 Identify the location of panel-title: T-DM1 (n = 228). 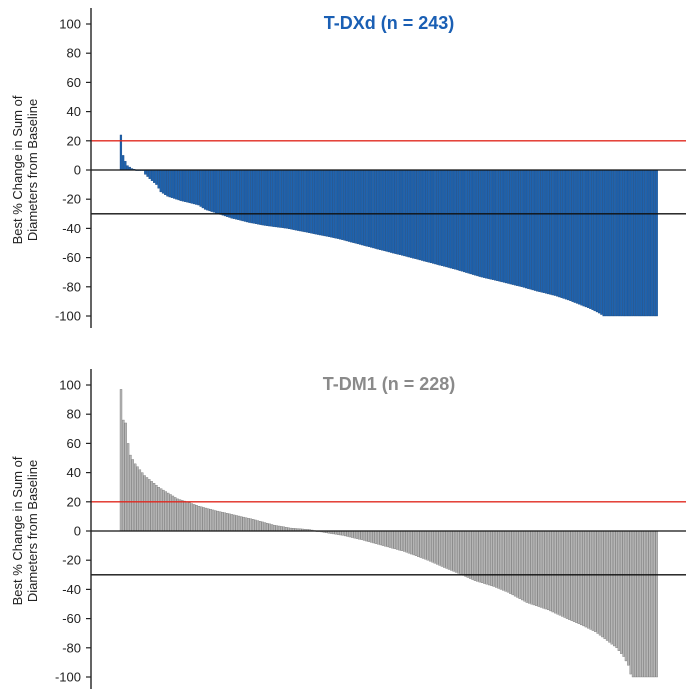
(389, 384).